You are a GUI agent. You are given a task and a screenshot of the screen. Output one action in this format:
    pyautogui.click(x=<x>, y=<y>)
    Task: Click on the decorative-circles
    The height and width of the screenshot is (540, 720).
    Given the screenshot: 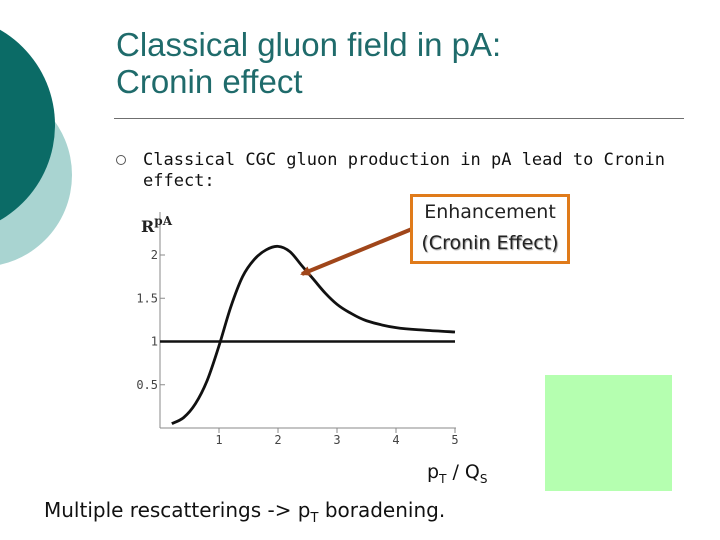 What is the action you would take?
    pyautogui.click(x=36, y=147)
    